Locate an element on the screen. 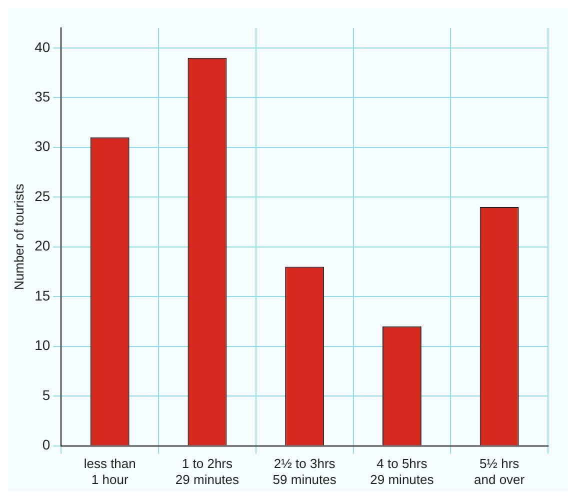 The width and height of the screenshot is (576, 499). x-tick-label: 5½ hrs and over is located at coordinates (500, 471).